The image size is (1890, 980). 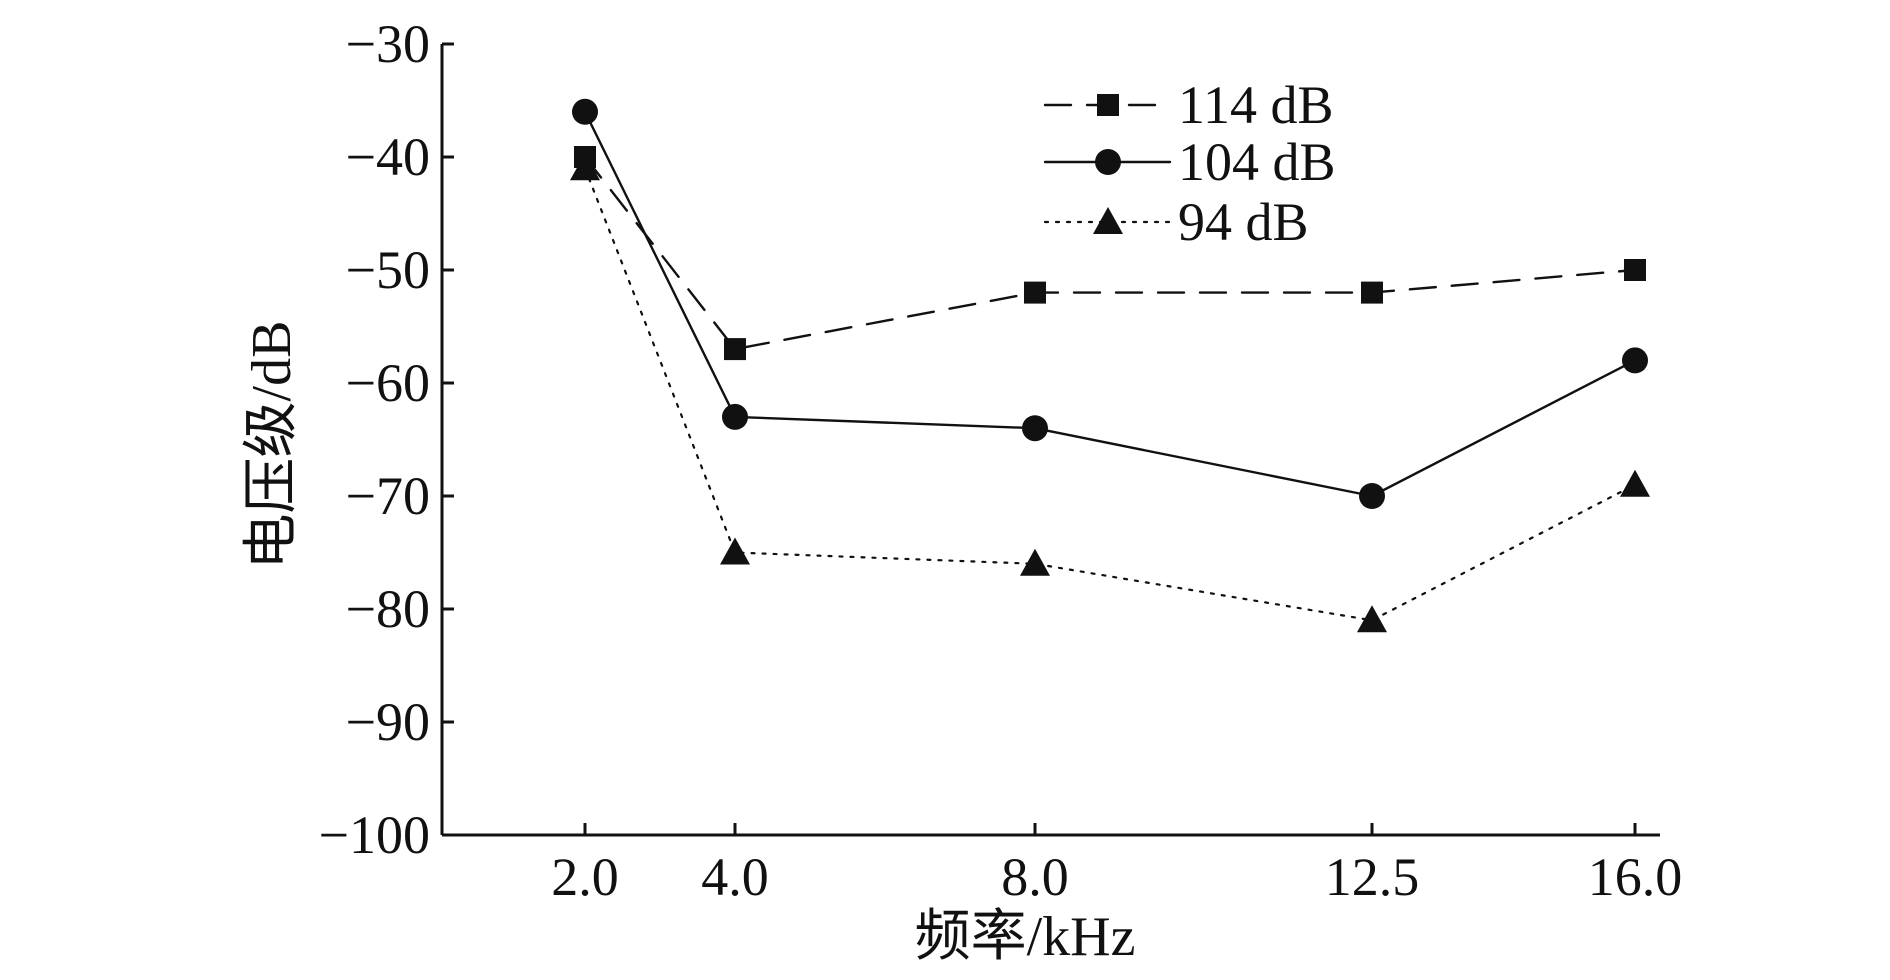 I want to click on y-tick-label: −30, so click(x=388, y=44).